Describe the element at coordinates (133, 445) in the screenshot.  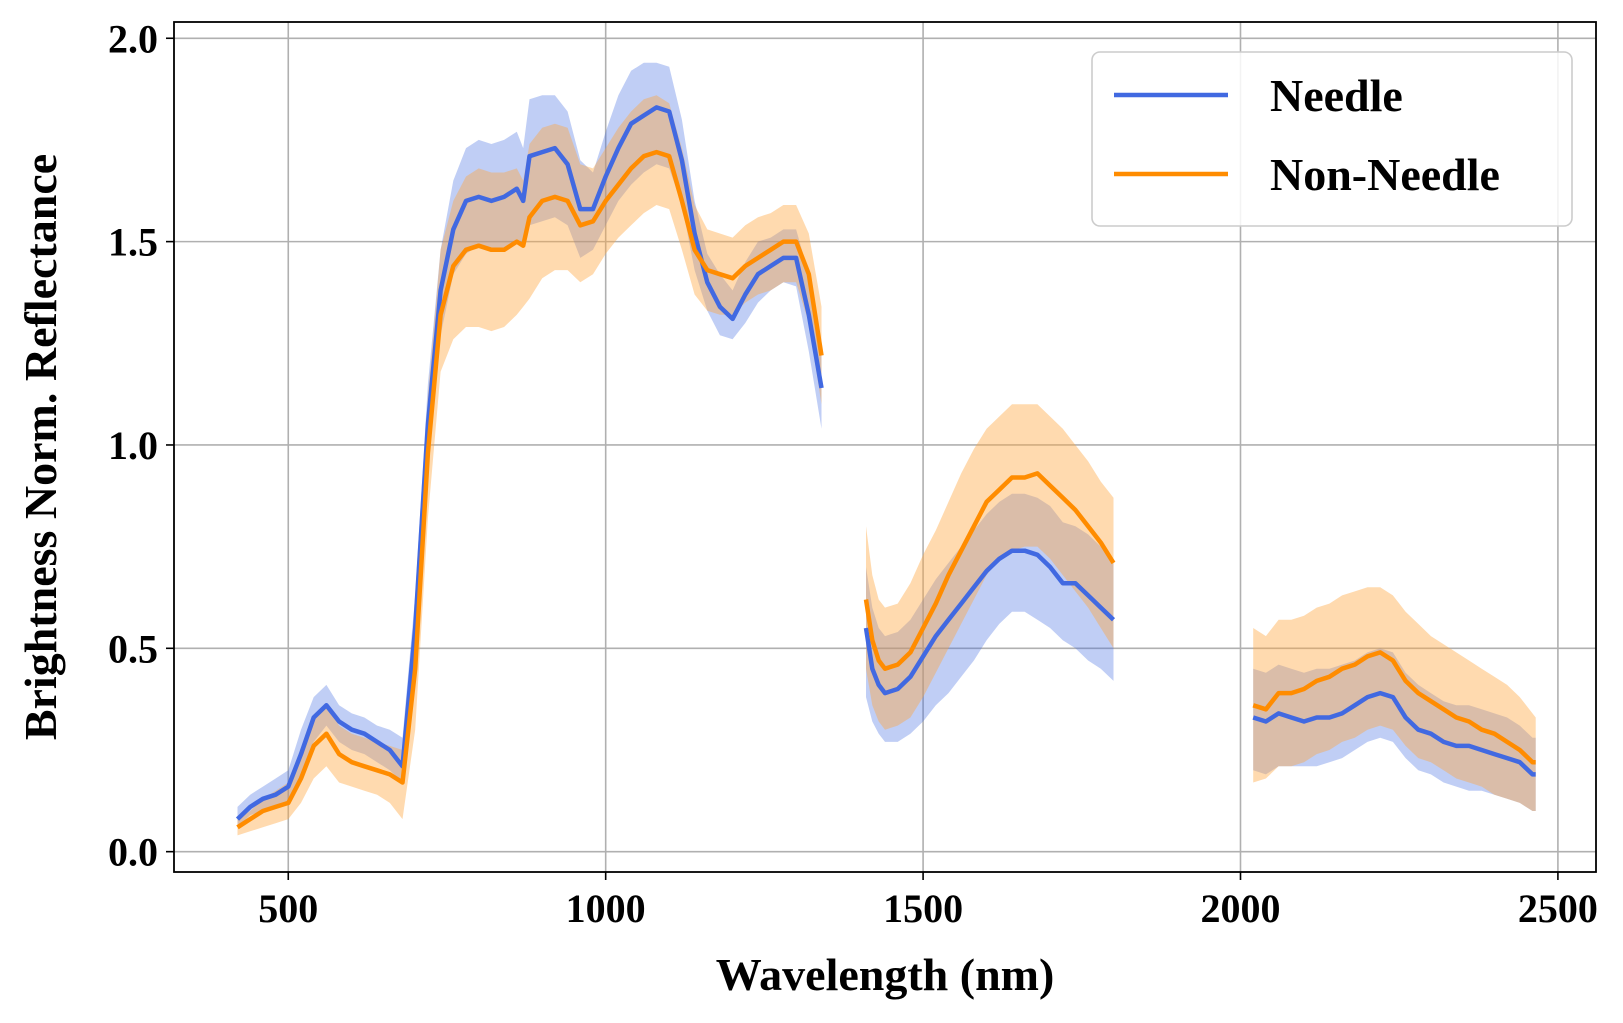
I see `y-tick-label: 1.0` at that location.